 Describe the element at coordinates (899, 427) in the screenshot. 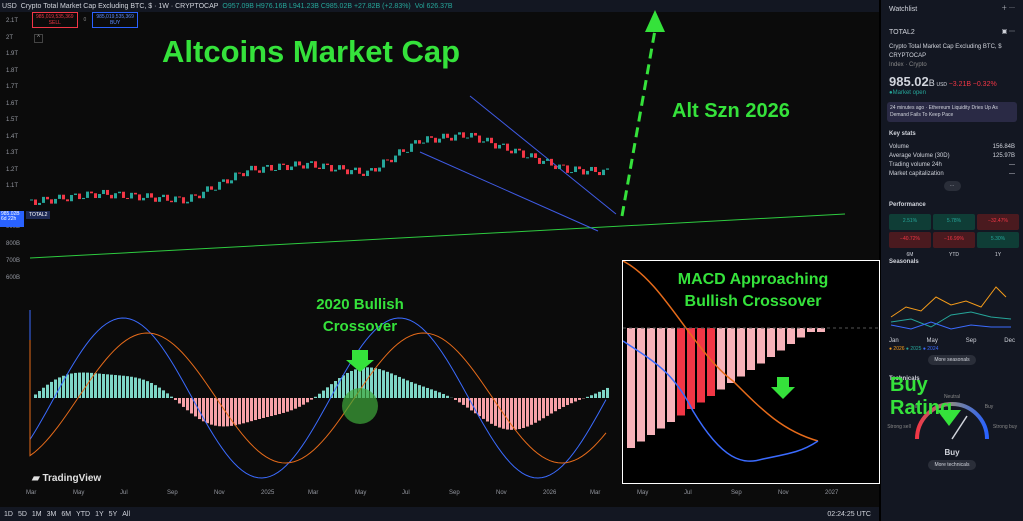

I see `gauge-strong-sell: Strong sell` at that location.